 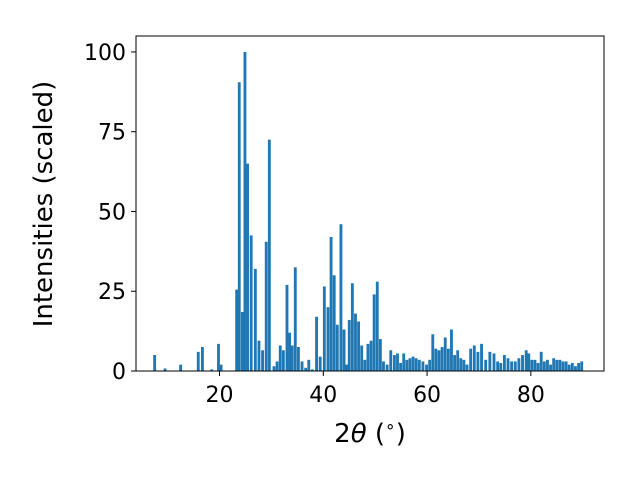 I want to click on x-tick-label: 20, so click(x=220, y=395).